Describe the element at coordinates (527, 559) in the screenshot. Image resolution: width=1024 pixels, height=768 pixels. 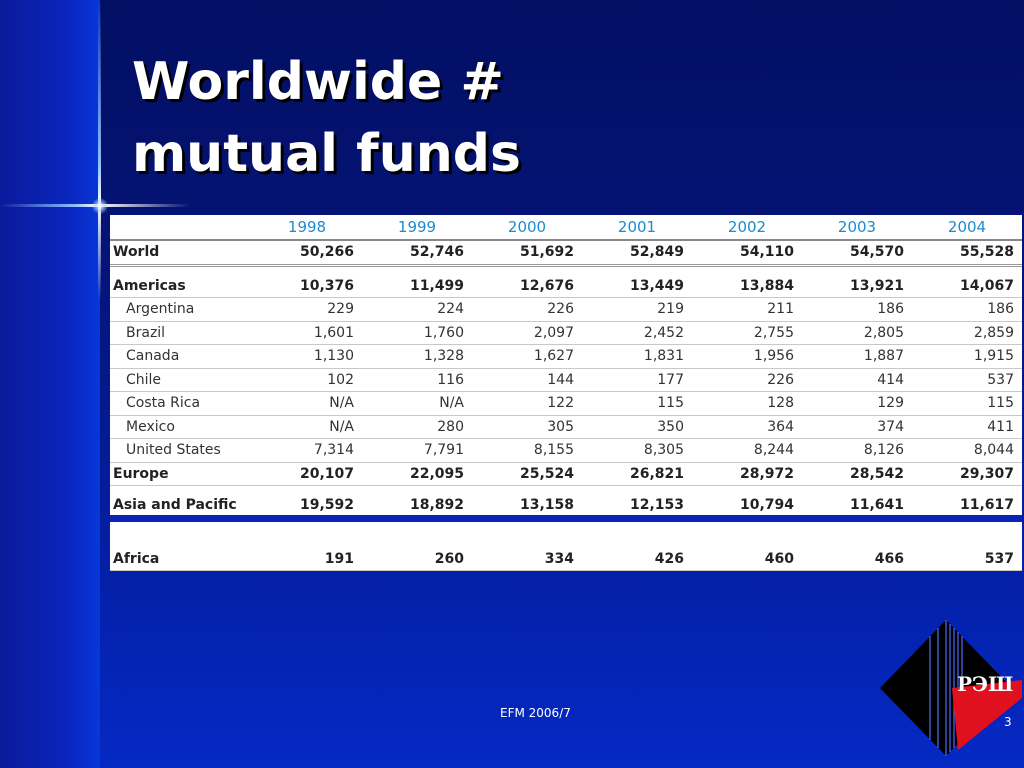
I see `cell-value: 334` at that location.